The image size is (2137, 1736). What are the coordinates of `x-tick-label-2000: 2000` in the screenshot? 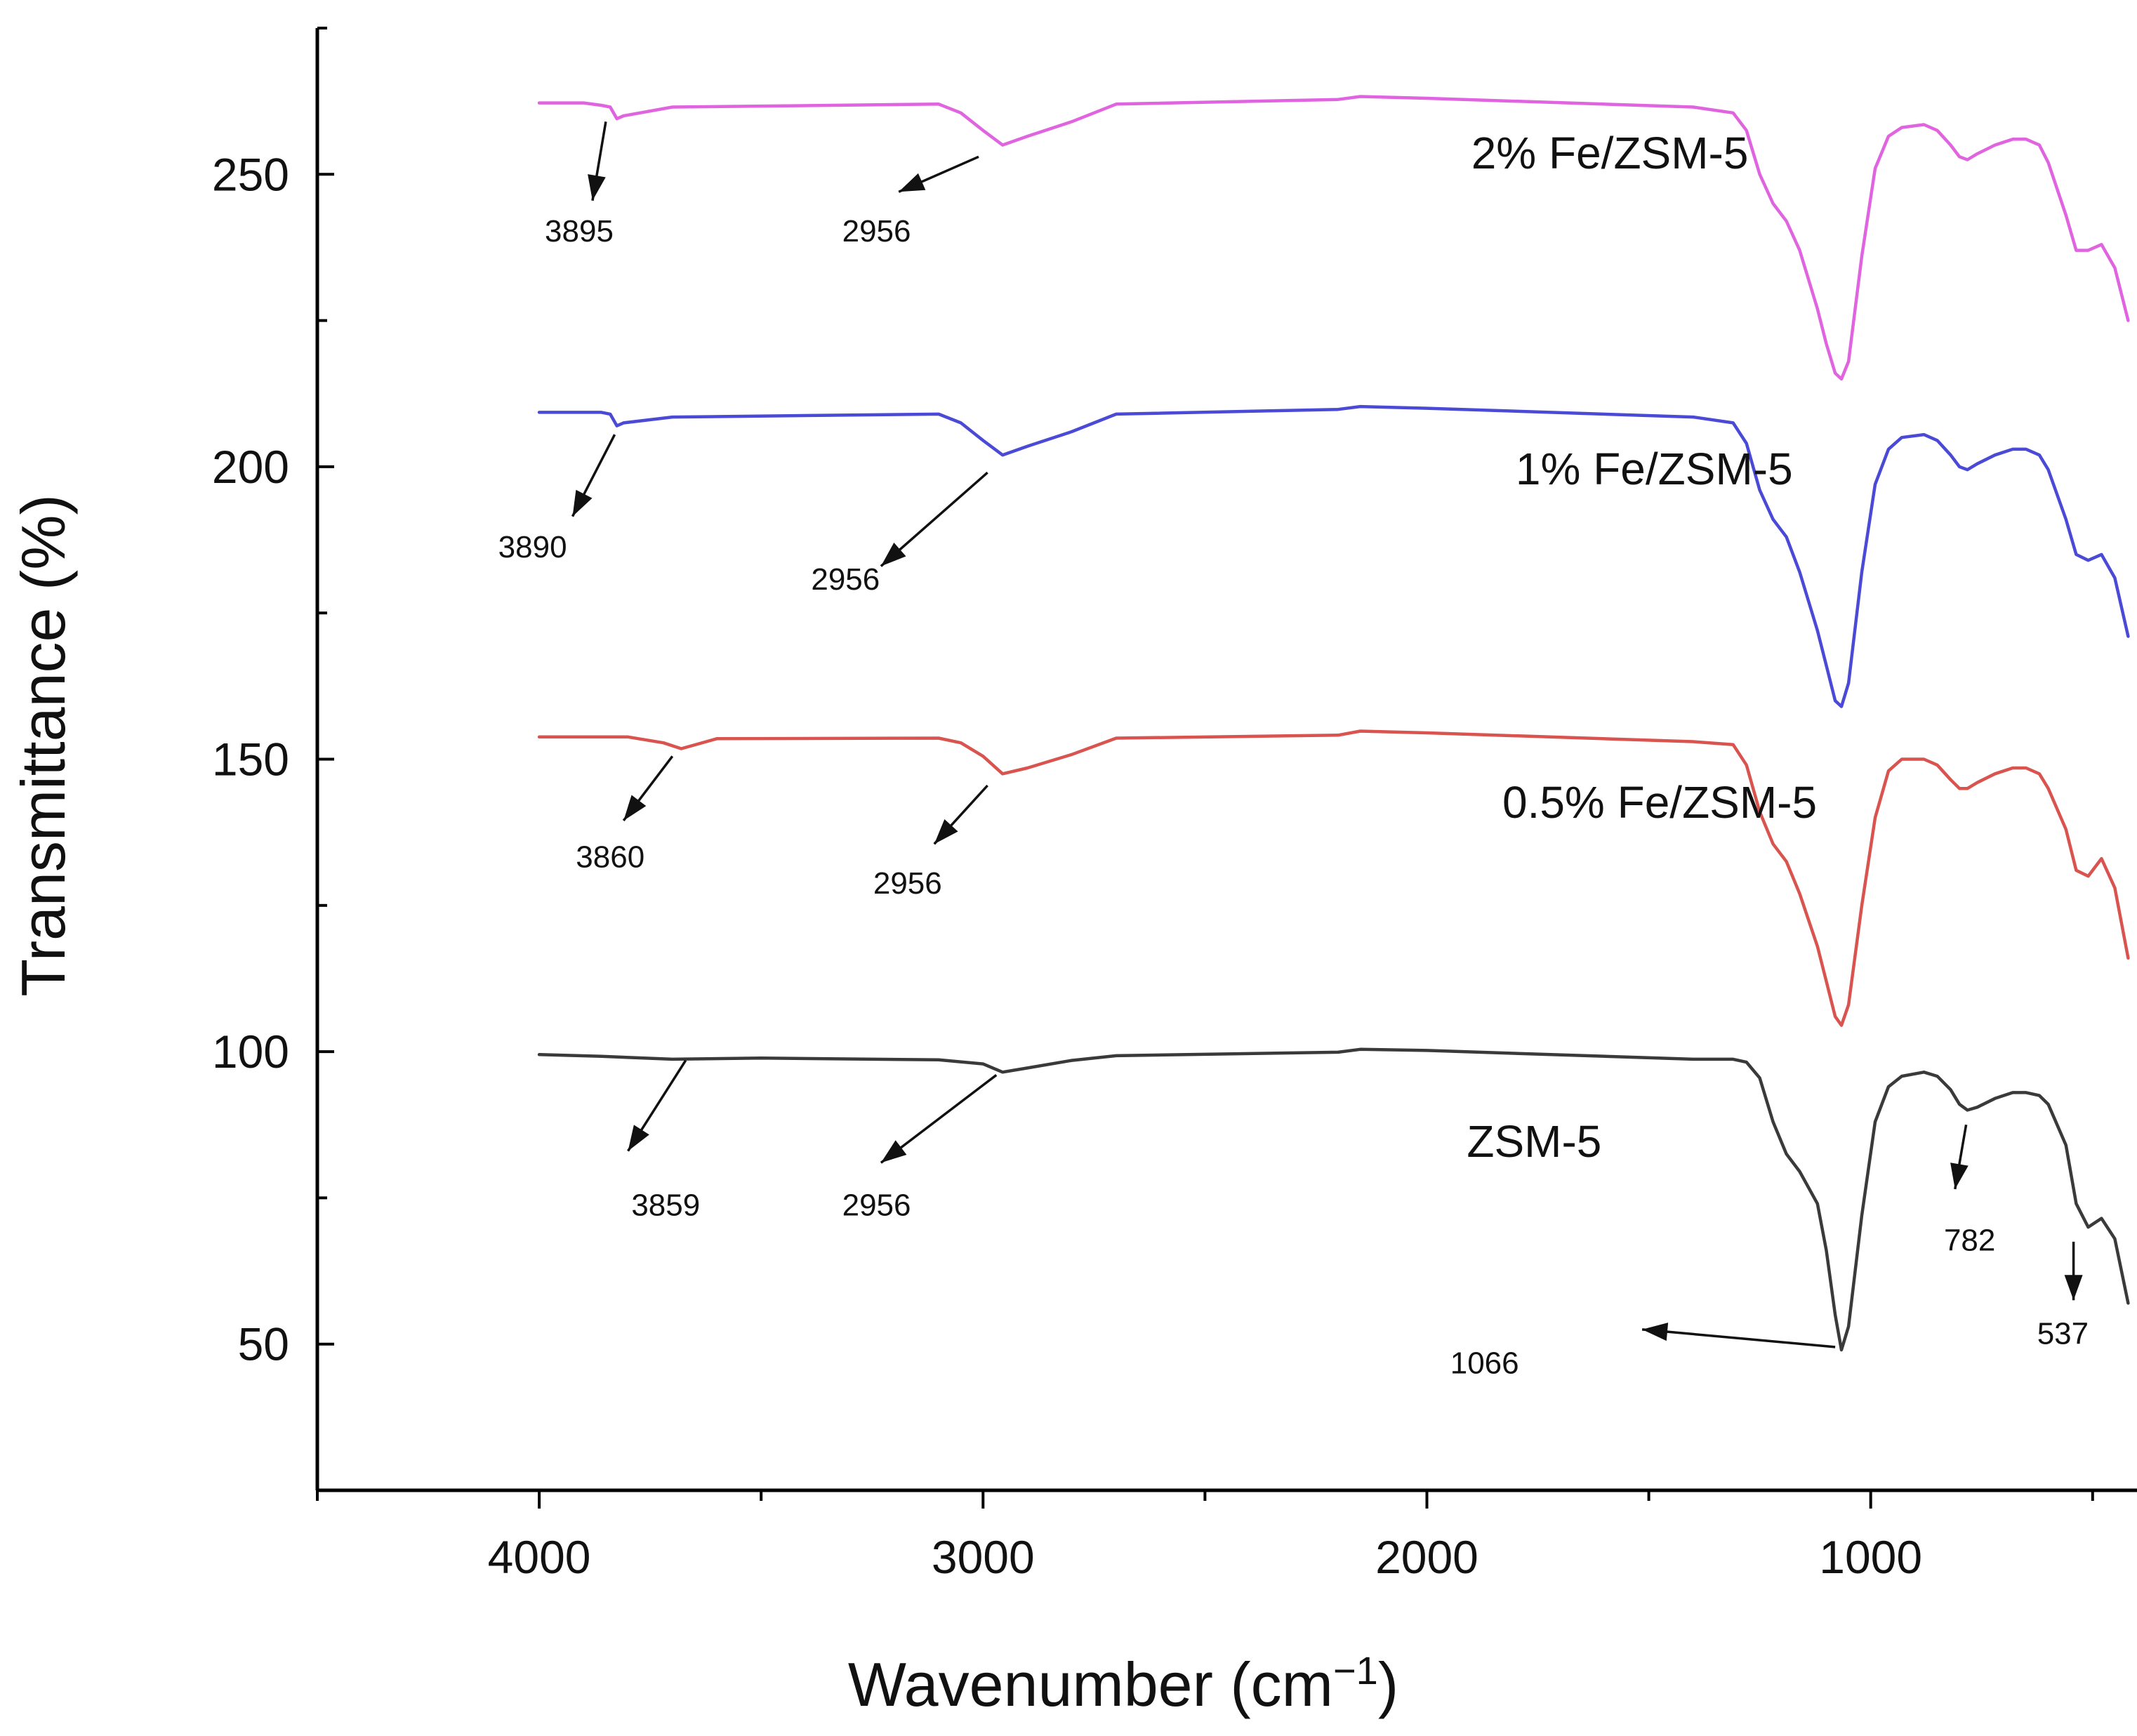 It's located at (1426, 1557).